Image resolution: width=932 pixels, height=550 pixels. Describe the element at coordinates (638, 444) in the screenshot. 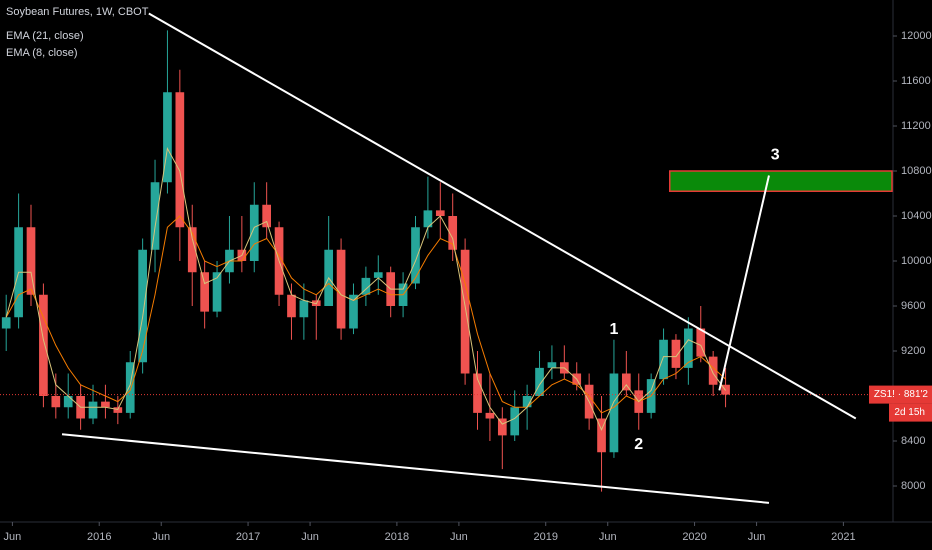

I see `annotation: 2` at that location.